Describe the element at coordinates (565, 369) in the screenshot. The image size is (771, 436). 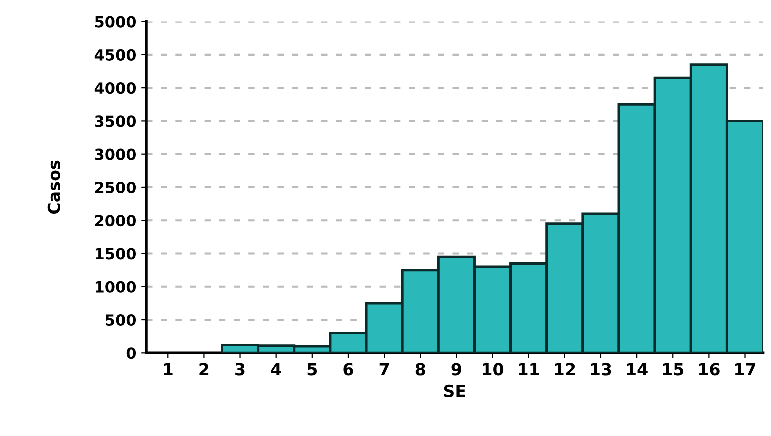
I see `x-tick-label: 12` at that location.